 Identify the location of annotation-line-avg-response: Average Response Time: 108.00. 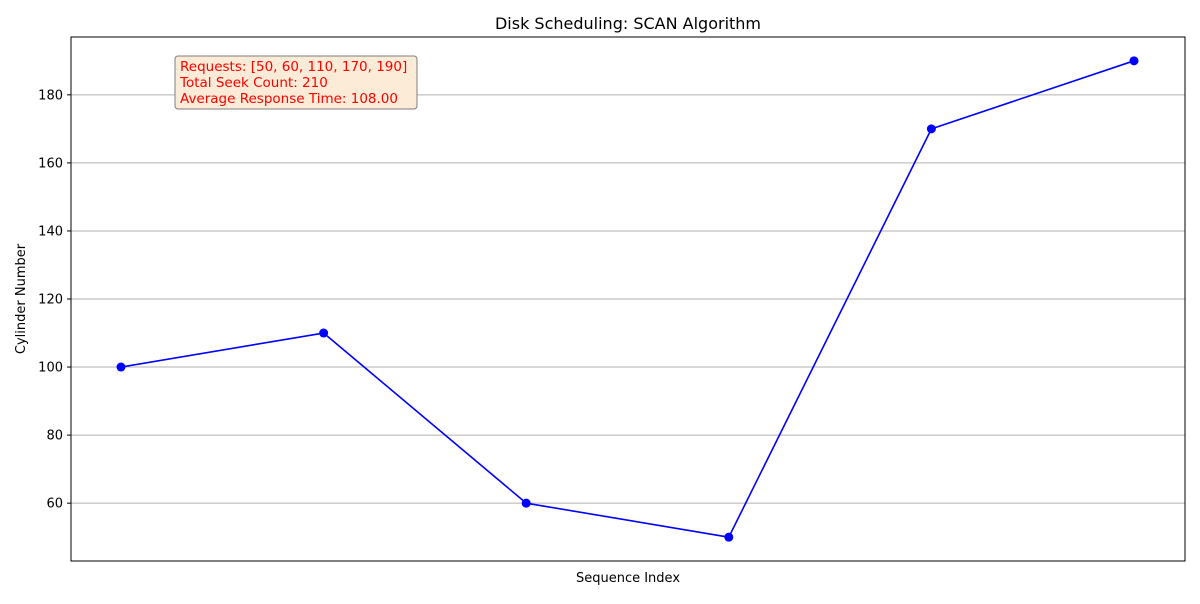
(289, 99).